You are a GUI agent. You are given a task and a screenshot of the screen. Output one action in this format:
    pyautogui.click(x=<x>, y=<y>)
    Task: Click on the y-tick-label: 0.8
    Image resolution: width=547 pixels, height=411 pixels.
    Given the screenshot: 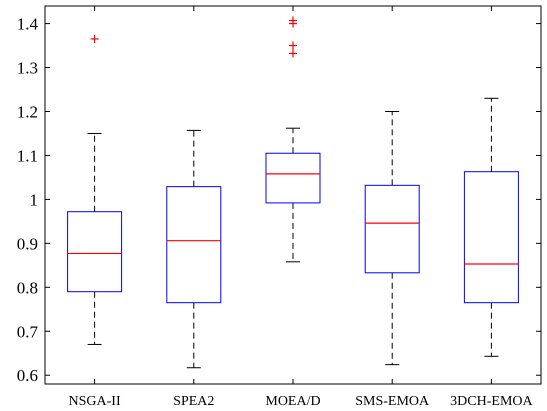 What is the action you would take?
    pyautogui.click(x=27, y=287)
    